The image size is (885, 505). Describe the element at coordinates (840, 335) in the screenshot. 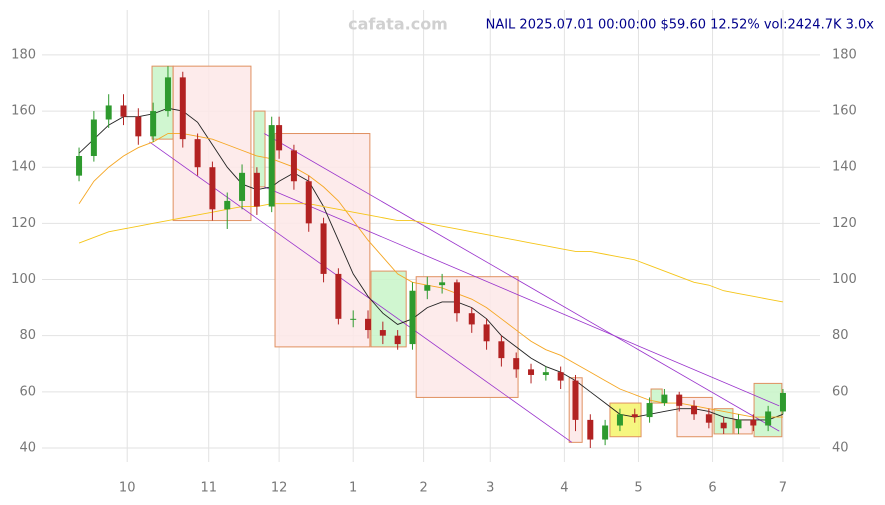

I see `y-tick-label-right: 80` at that location.